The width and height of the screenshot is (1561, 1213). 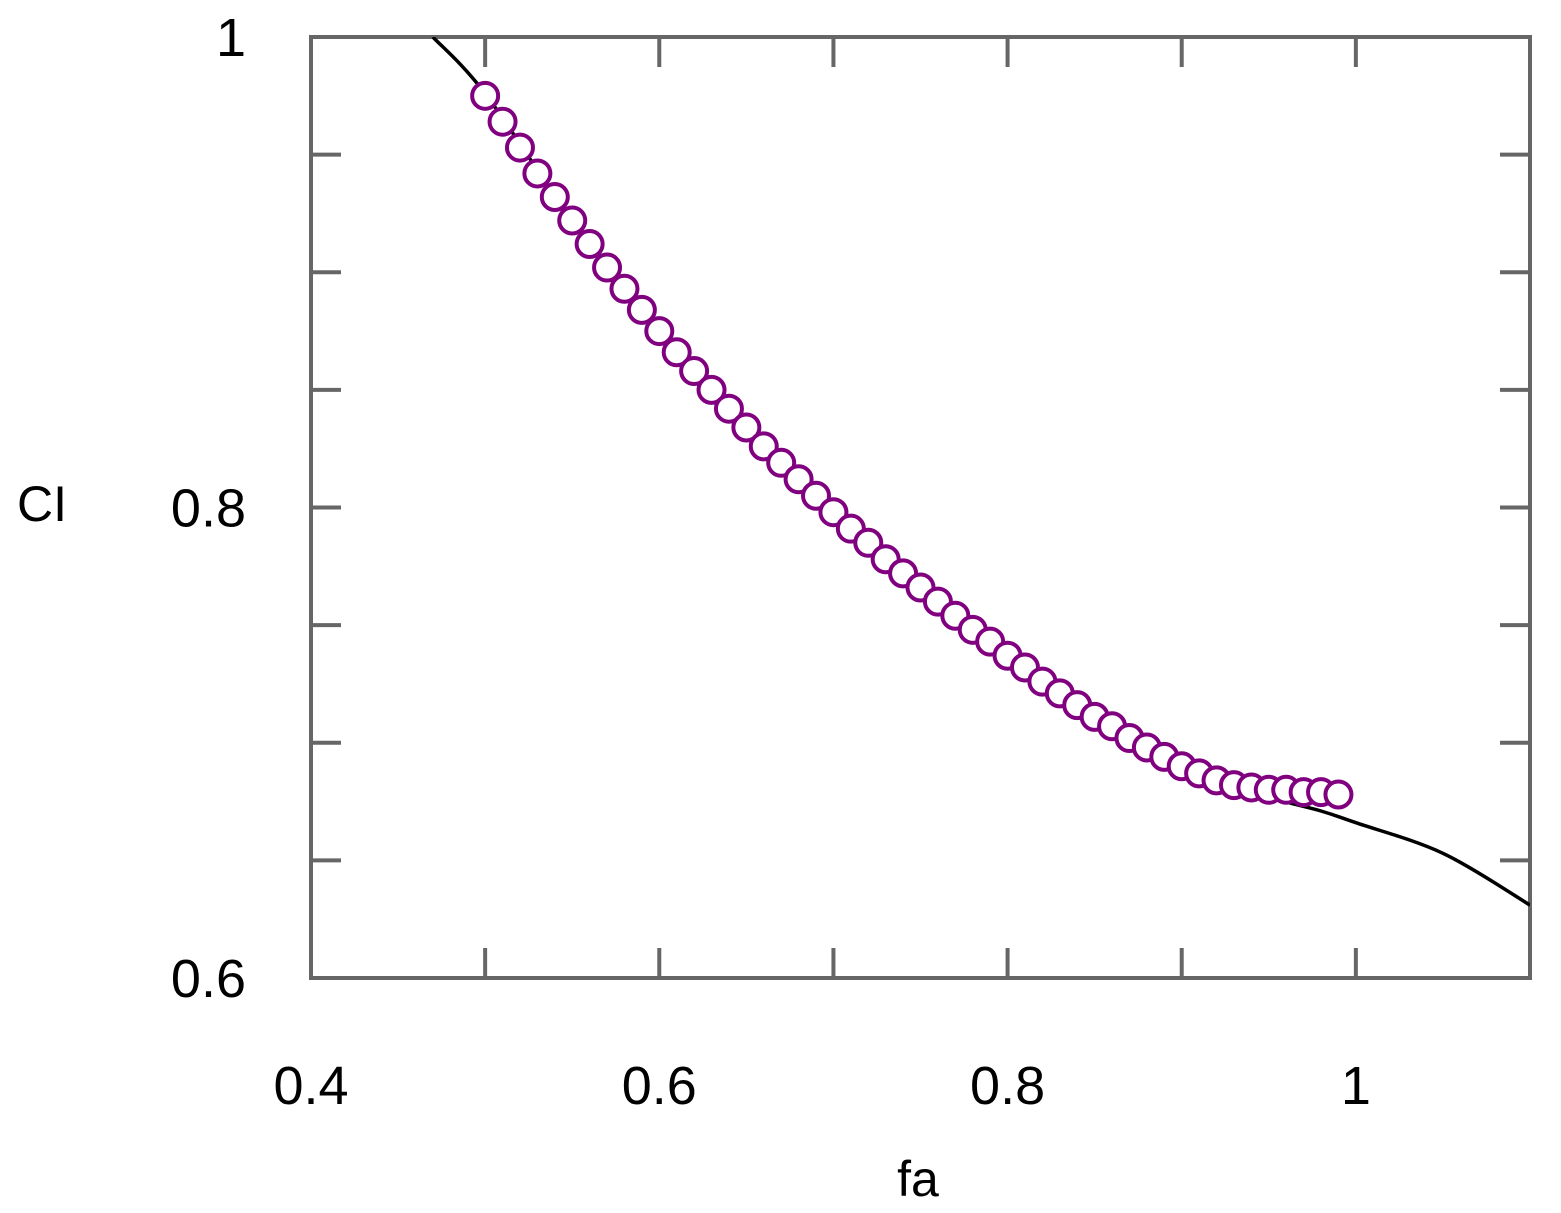 What do you see at coordinates (208, 509) in the screenshot?
I see `y-tick-label: 0.8` at bounding box center [208, 509].